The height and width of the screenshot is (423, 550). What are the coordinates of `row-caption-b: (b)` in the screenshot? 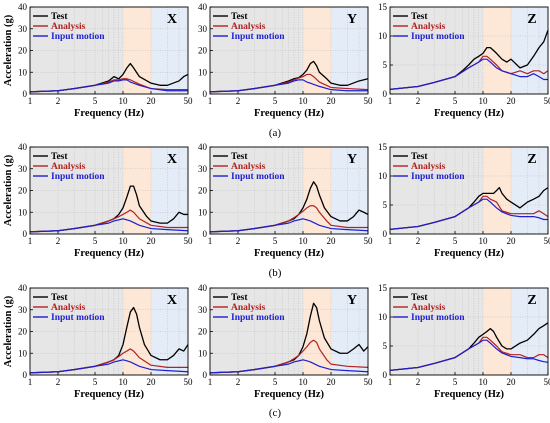 It's located at (275, 273).